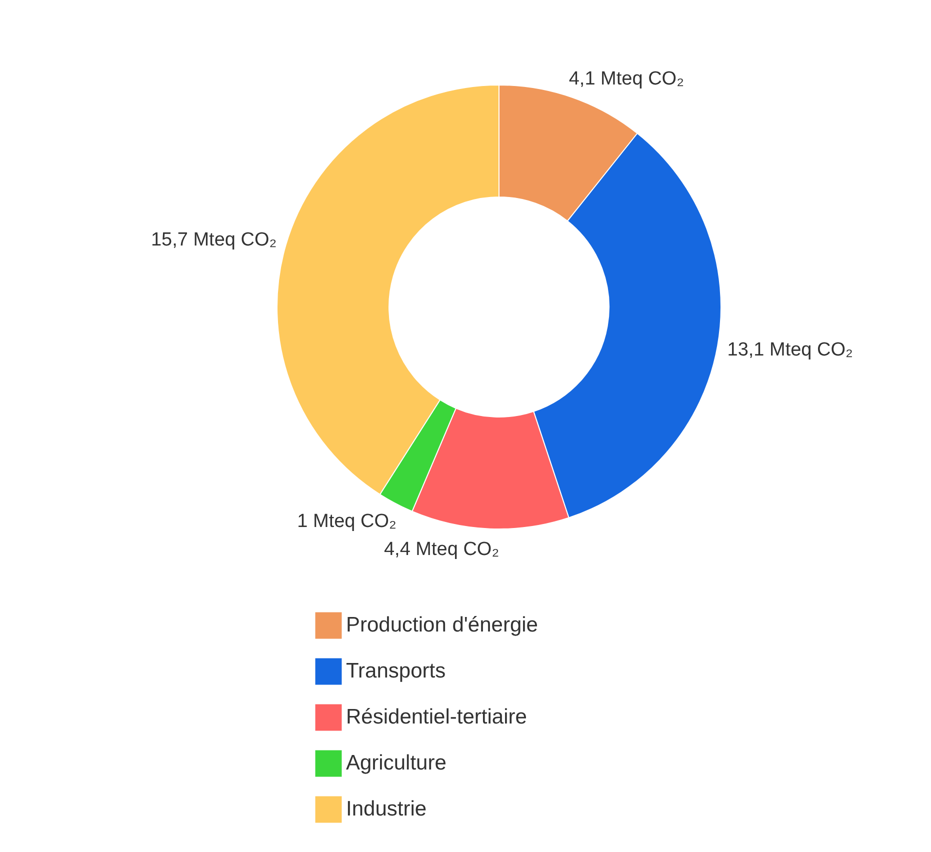 This screenshot has height=852, width=931. What do you see at coordinates (436, 717) in the screenshot?
I see `legend-label: Résidentiel-tertiaire` at bounding box center [436, 717].